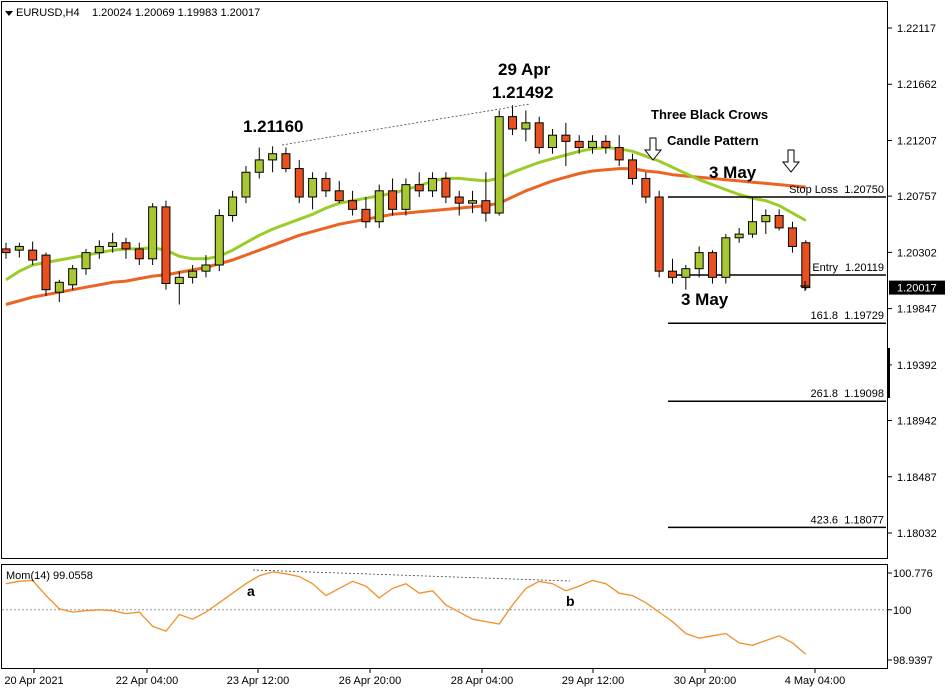 The height and width of the screenshot is (697, 952). I want to click on level-label: 161.8, so click(824, 316).